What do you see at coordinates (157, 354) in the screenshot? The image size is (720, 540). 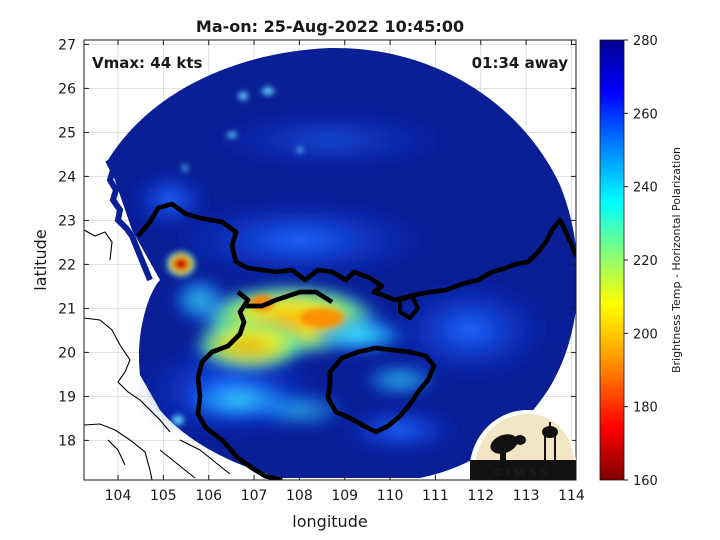 I see `country-borders` at bounding box center [157, 354].